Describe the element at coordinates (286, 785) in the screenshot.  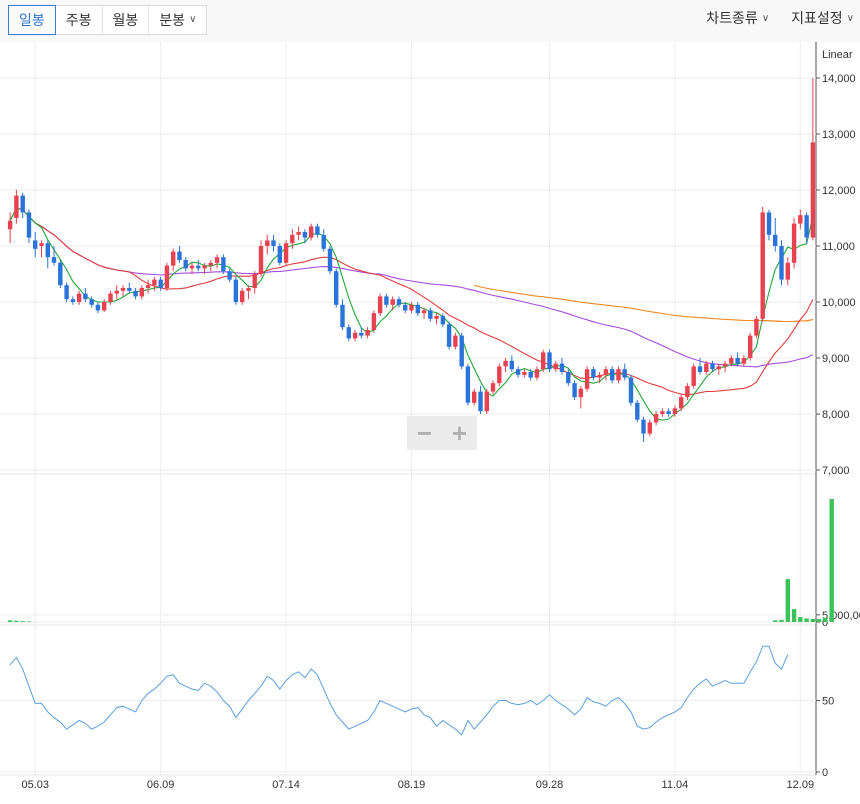
I see `x-tick-label: 07.14` at that location.